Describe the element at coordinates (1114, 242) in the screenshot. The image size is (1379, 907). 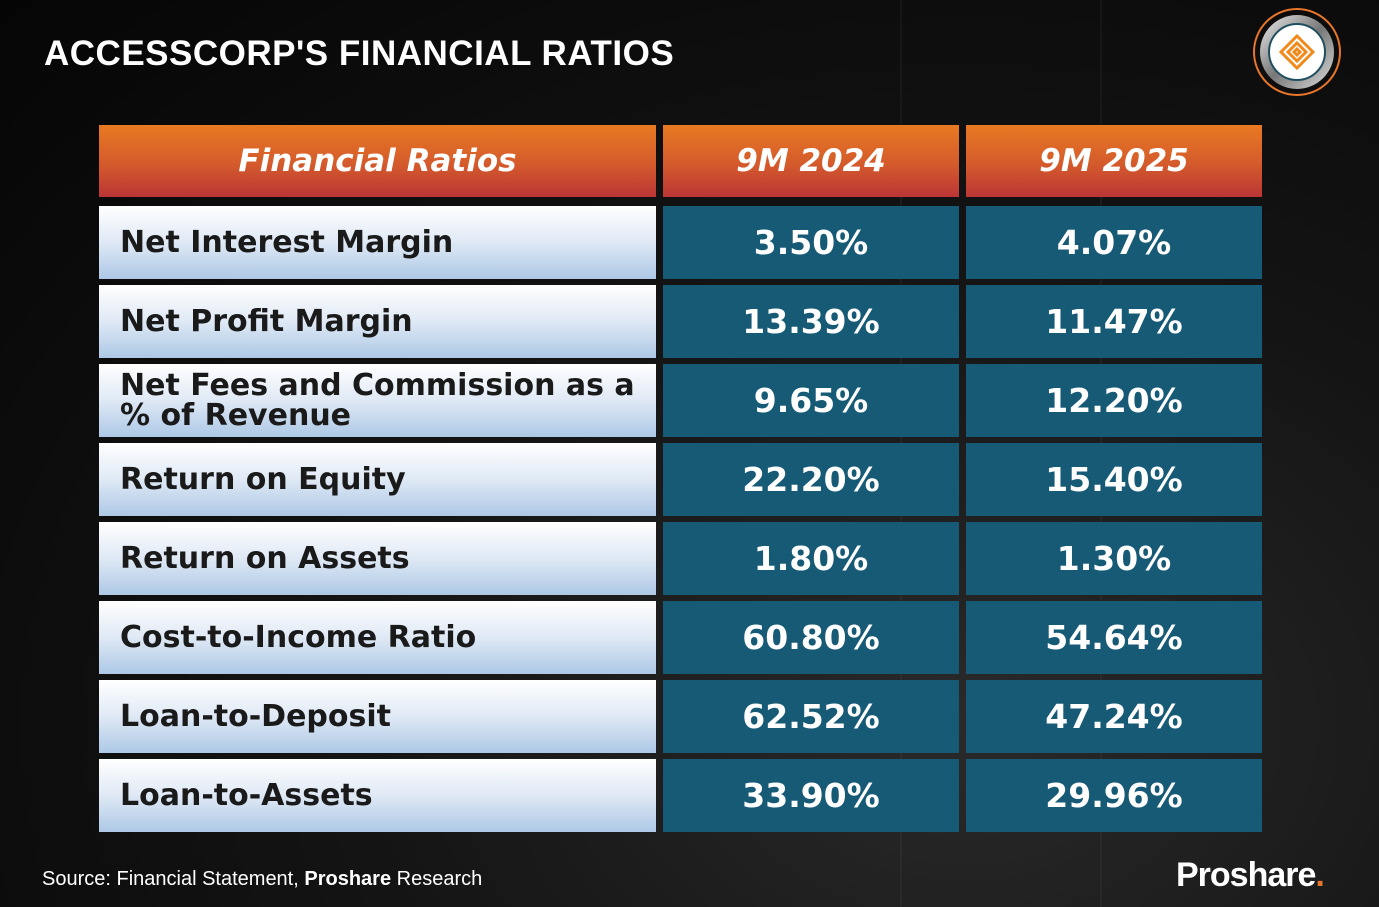
I see `value-9m-2025: 4.07%` at that location.